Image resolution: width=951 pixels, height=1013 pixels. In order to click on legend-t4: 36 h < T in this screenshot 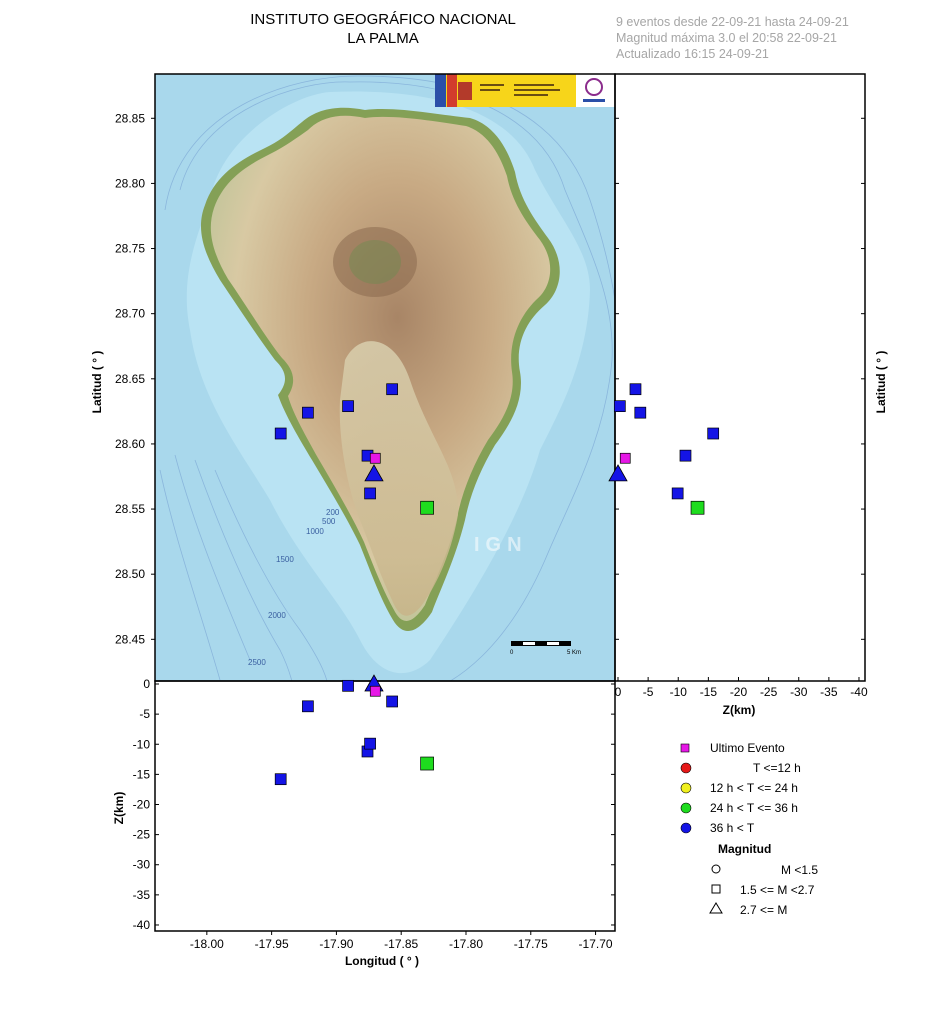, I will do `click(732, 828)`.